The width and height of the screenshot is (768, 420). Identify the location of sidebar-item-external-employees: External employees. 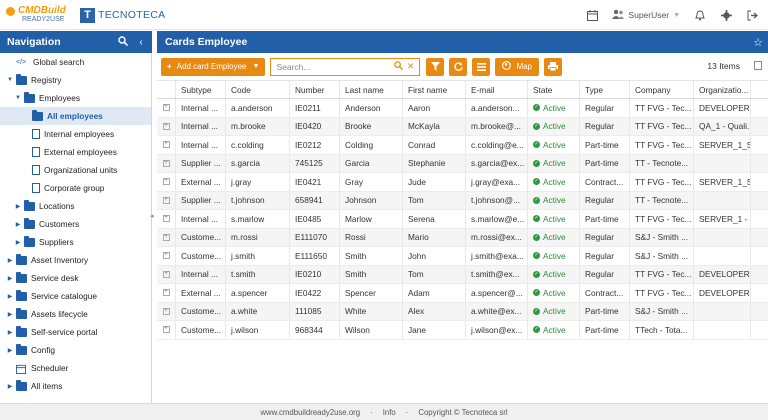
(75, 152).